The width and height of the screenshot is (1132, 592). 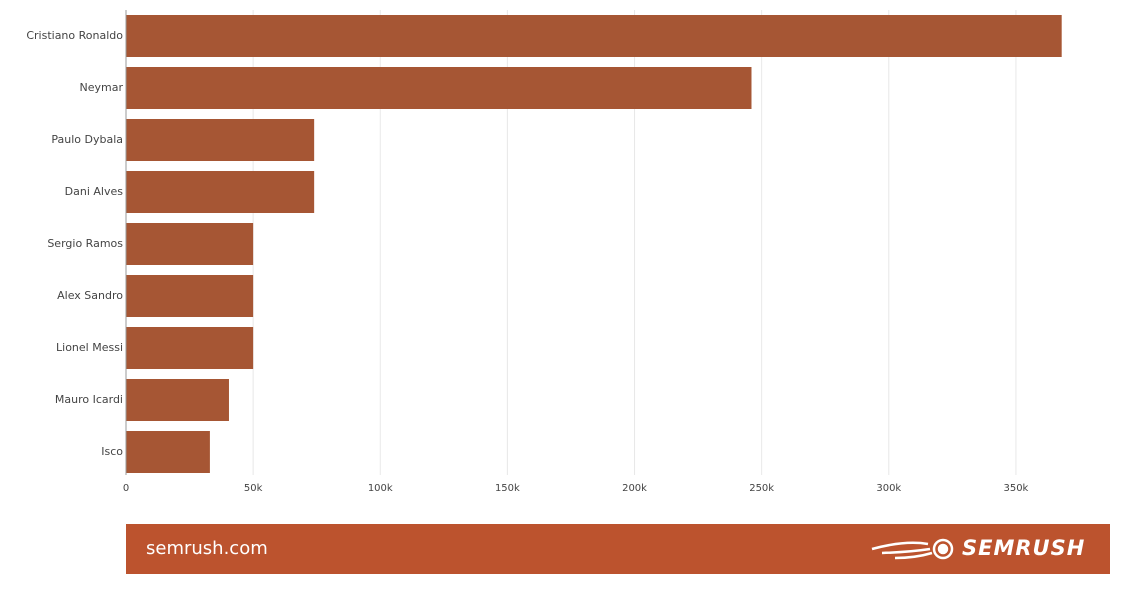 I want to click on y-tick-label: Neymar, so click(x=102, y=87).